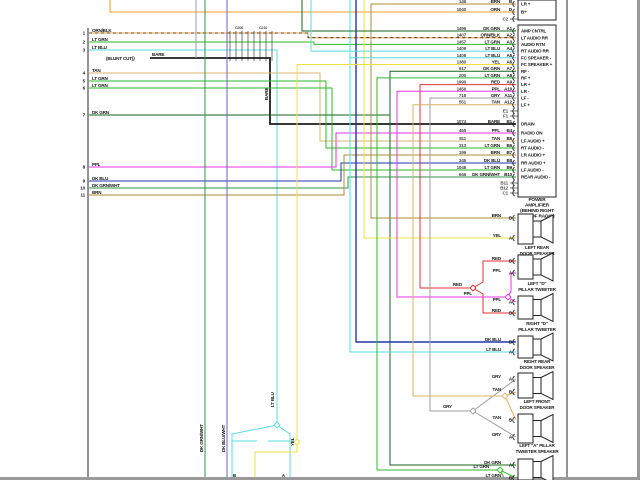 Image resolution: width=640 pixels, height=480 pixels. I want to click on right-front-door-speaker-magnet, so click(537, 469).